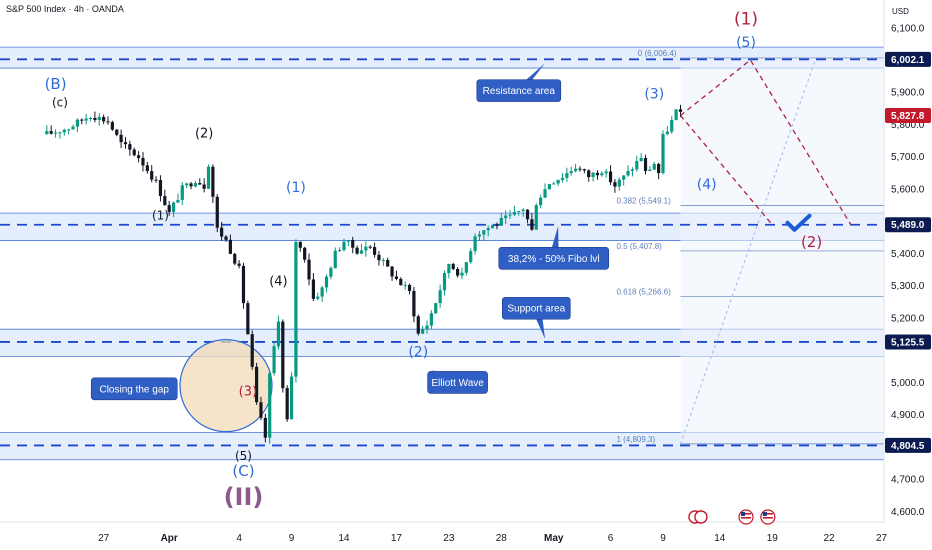  Describe the element at coordinates (908, 512) in the screenshot. I see `y-tick-label: 4,600.0` at that location.